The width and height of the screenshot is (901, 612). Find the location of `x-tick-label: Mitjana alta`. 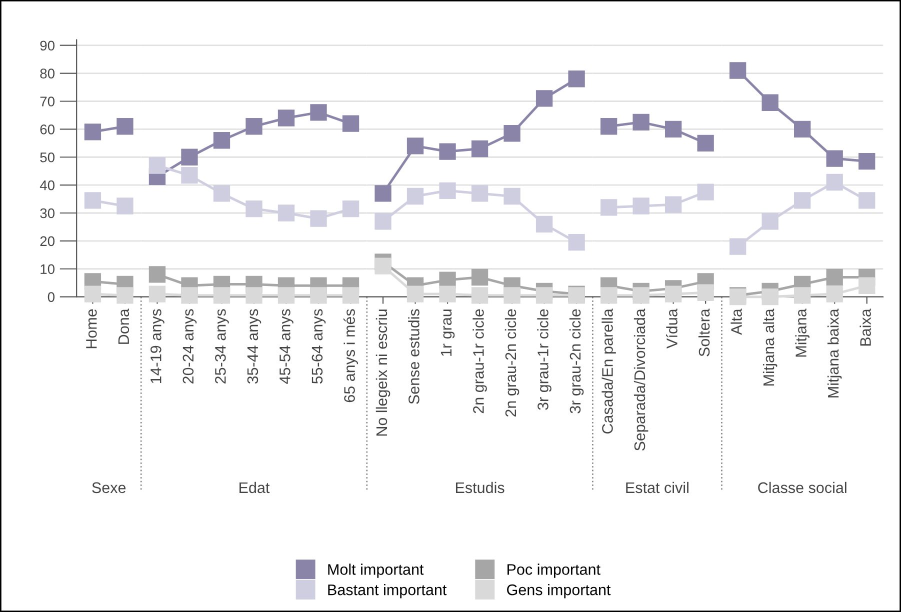

x-tick-label: Mitjana alta is located at coordinates (770, 347).